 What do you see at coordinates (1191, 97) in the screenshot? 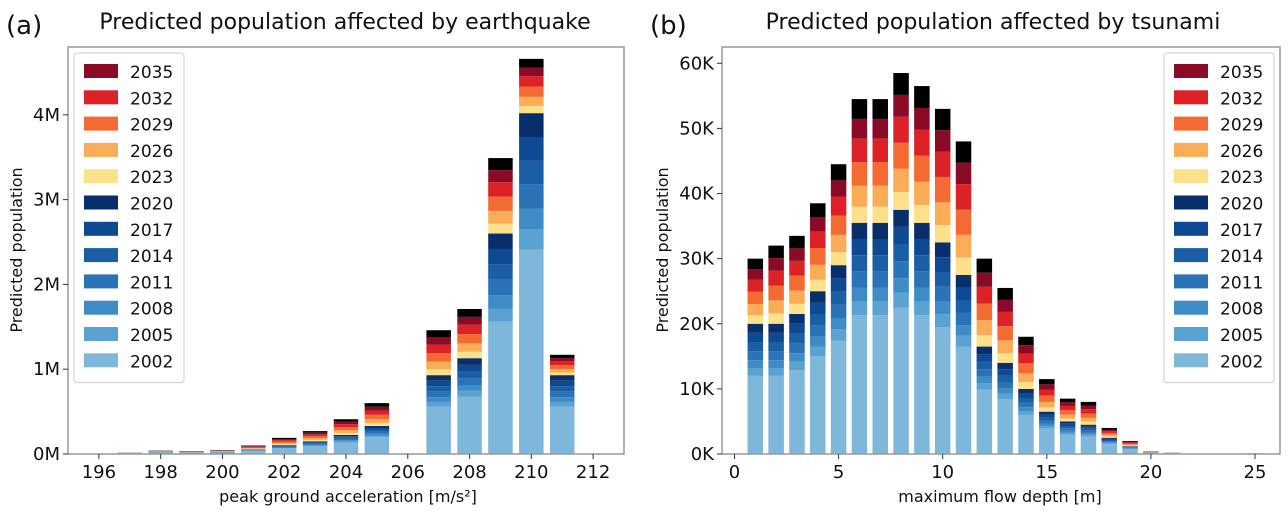
I see `legend-swatch-2032` at bounding box center [1191, 97].